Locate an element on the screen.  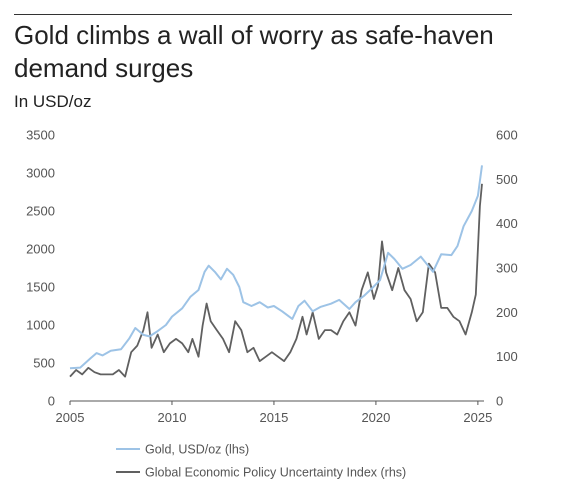
y-right-tick-label: 300 is located at coordinates (507, 268).